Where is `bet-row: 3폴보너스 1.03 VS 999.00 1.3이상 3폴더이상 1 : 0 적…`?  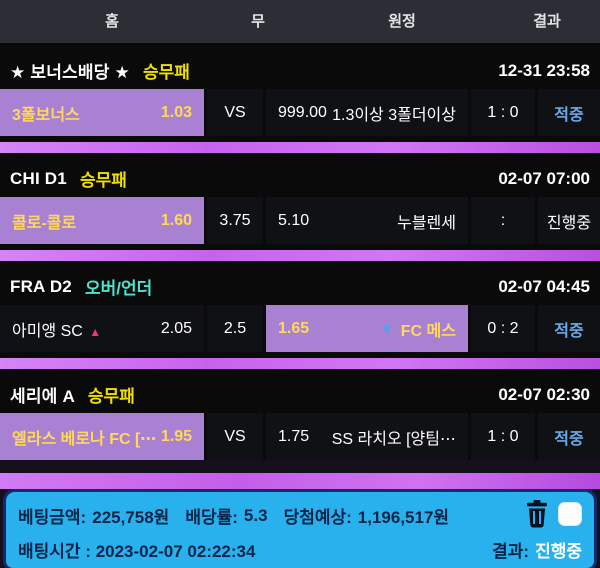
bet-row: 3폴보너스 1.03 VS 999.00 1.3이상 3폴더이상 1 : 0 적… is located at coordinates (300, 112).